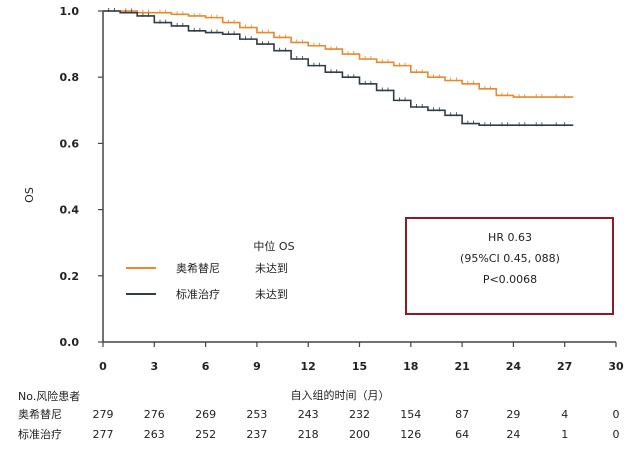  What do you see at coordinates (361, 357) in the screenshot?
I see `x-axis-ticks: 0 3 6 9 12 15 18 21 24 27 30` at bounding box center [361, 357].